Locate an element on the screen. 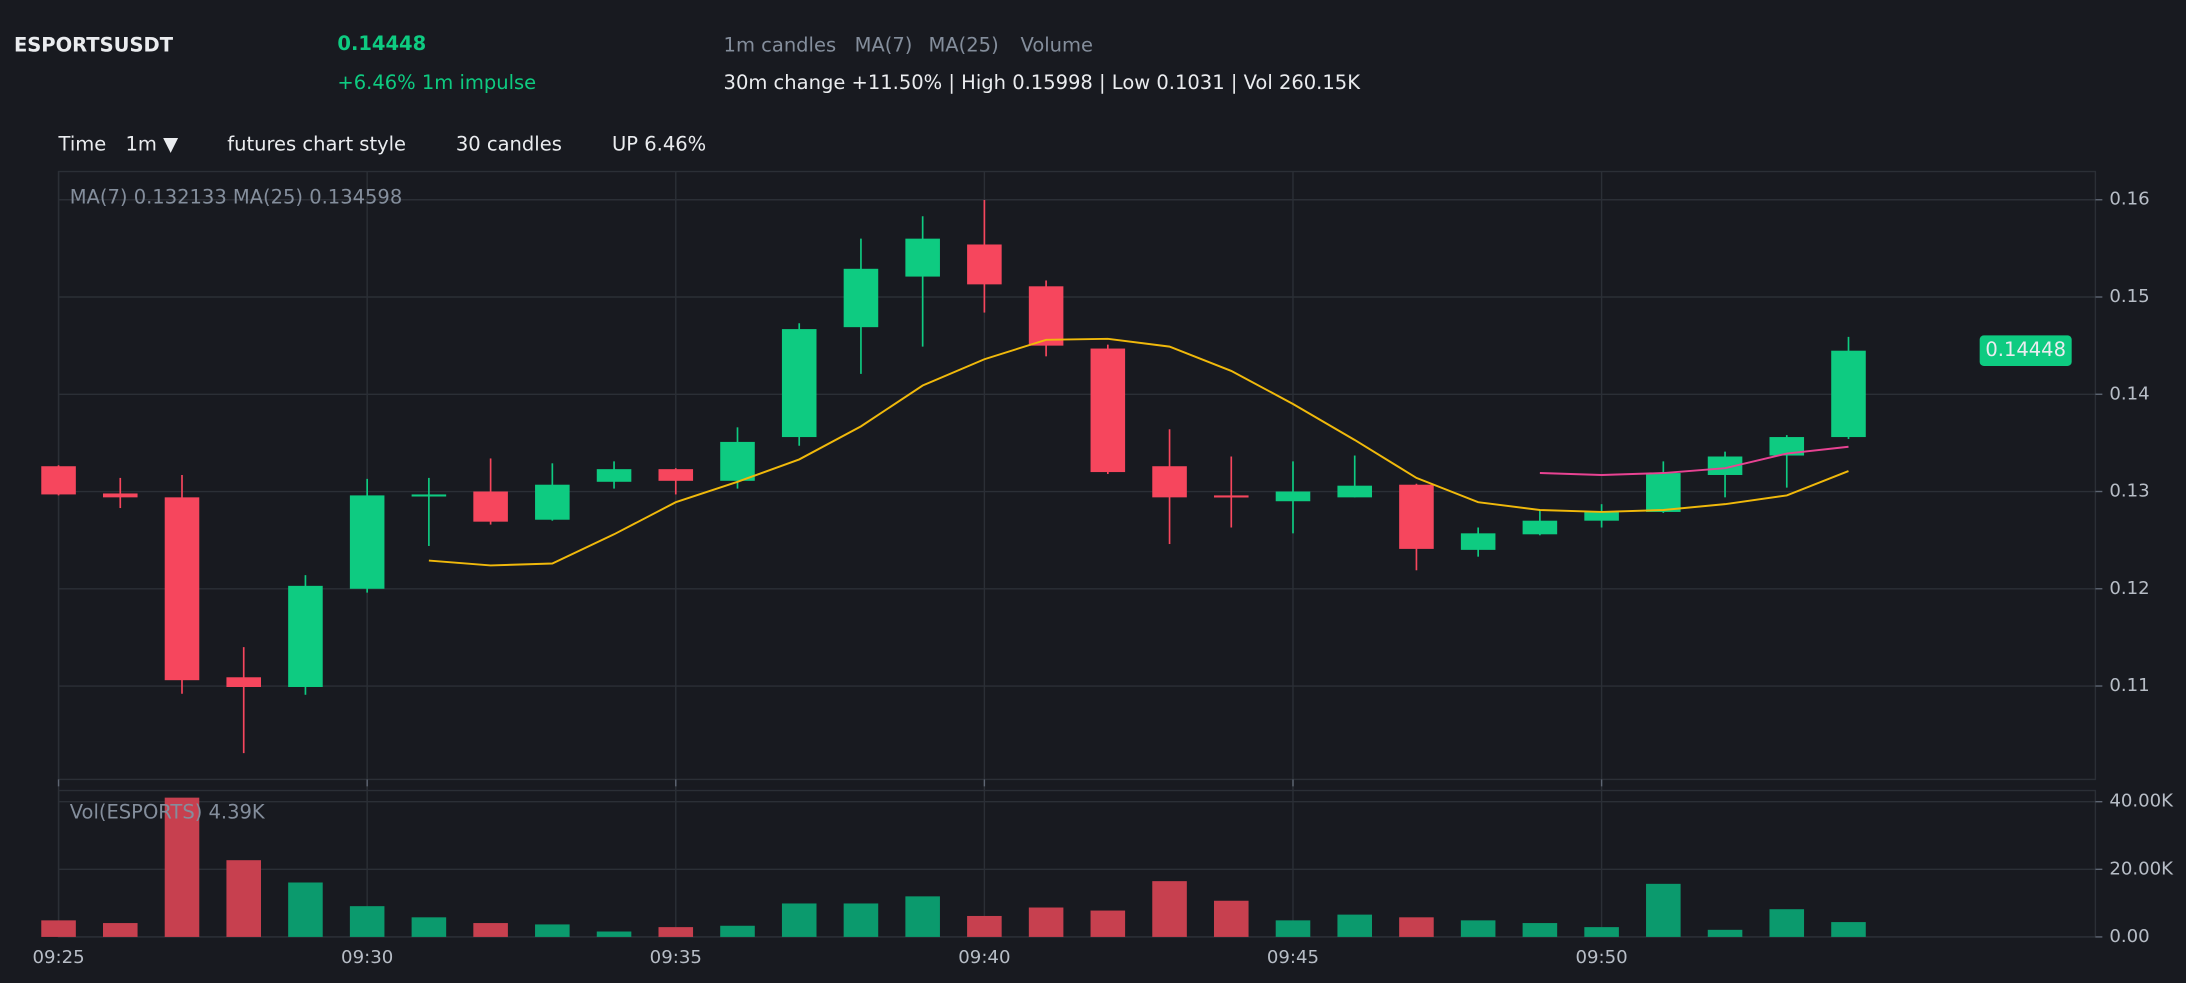  symbol: ESPORTSUSDT is located at coordinates (94, 45).